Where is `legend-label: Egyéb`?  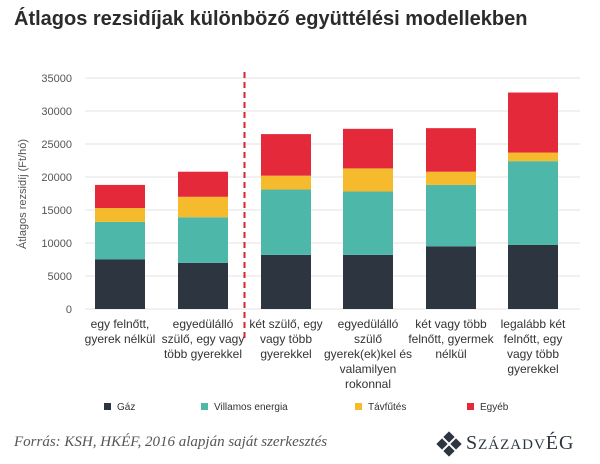
legend-label: Egyéb is located at coordinates (494, 407).